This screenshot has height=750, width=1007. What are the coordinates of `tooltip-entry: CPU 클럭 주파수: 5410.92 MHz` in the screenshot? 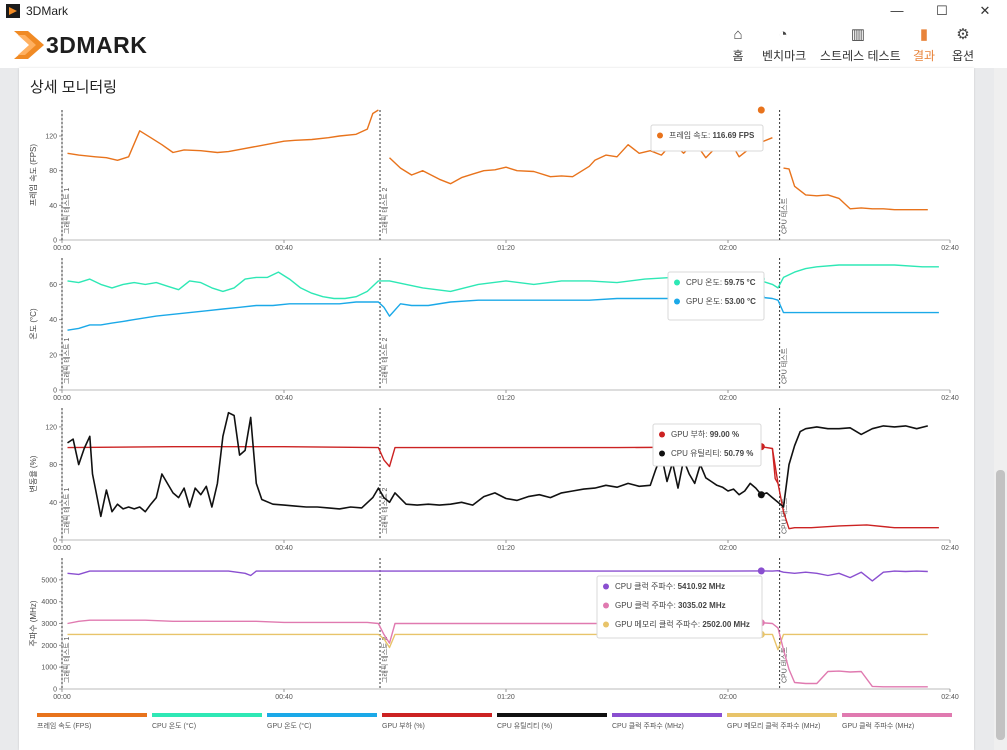 It's located at (670, 586).